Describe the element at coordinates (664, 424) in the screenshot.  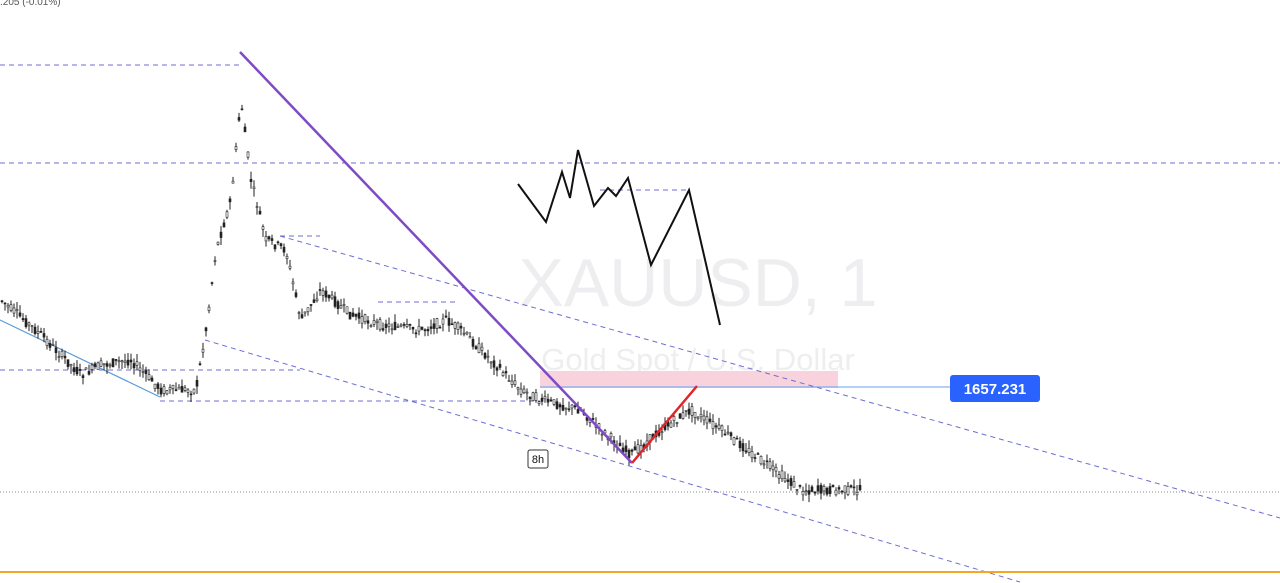
I see `trend-line-red` at that location.